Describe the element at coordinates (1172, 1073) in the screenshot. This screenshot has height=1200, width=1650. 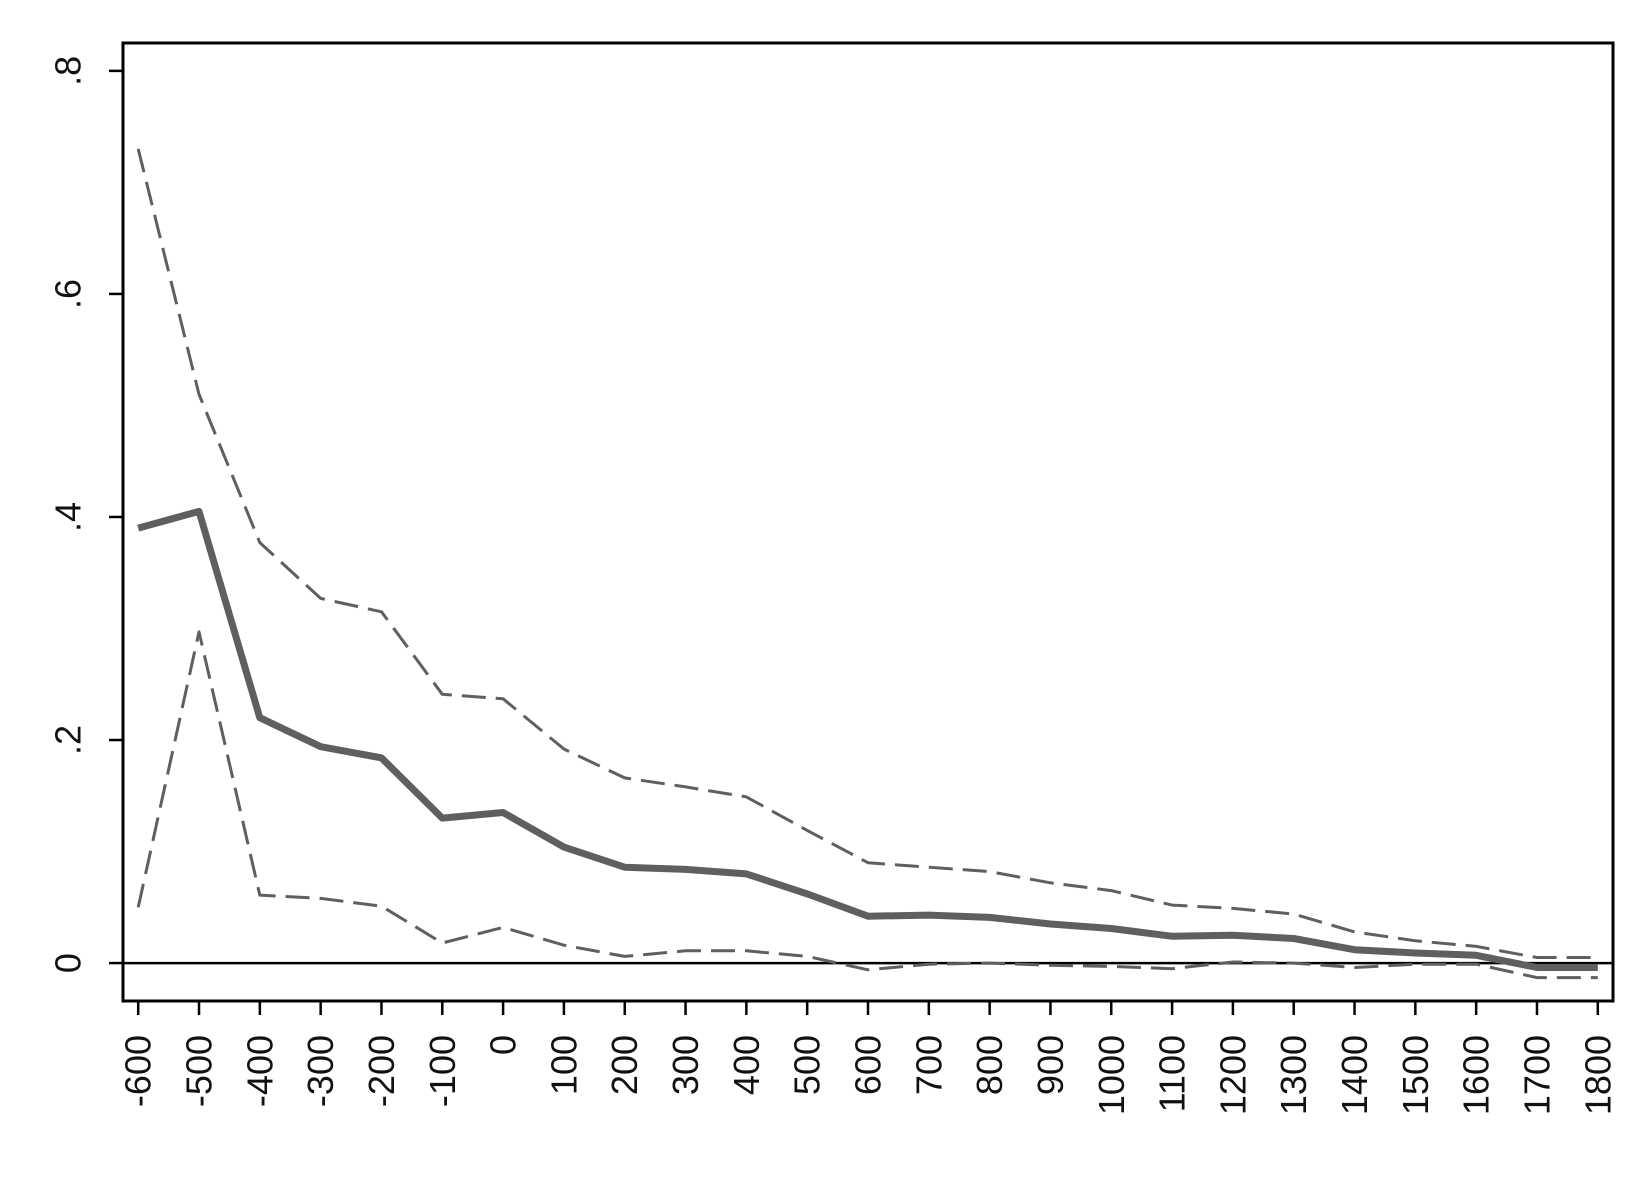
I see `x-tick-label-17: 1100` at that location.